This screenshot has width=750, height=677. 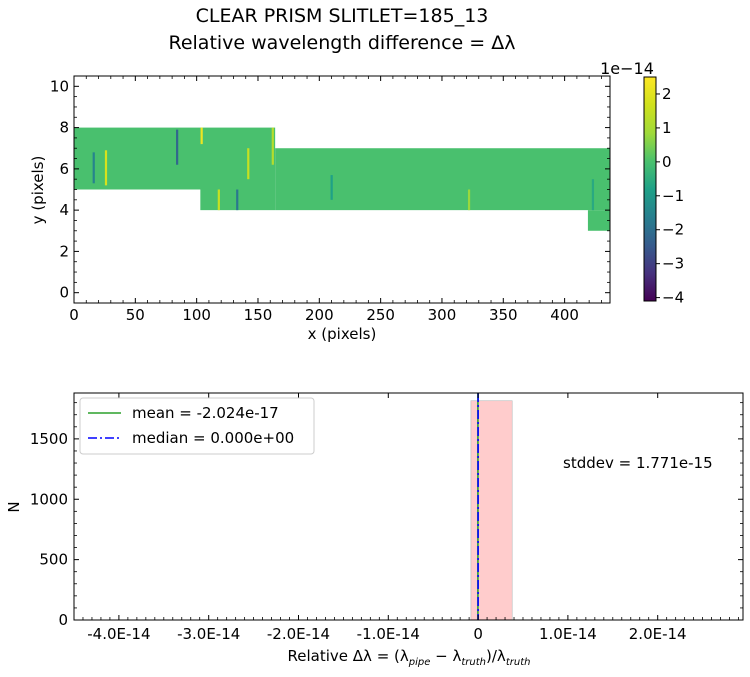 I want to click on colorbar-tick-label: 1, so click(x=667, y=128).